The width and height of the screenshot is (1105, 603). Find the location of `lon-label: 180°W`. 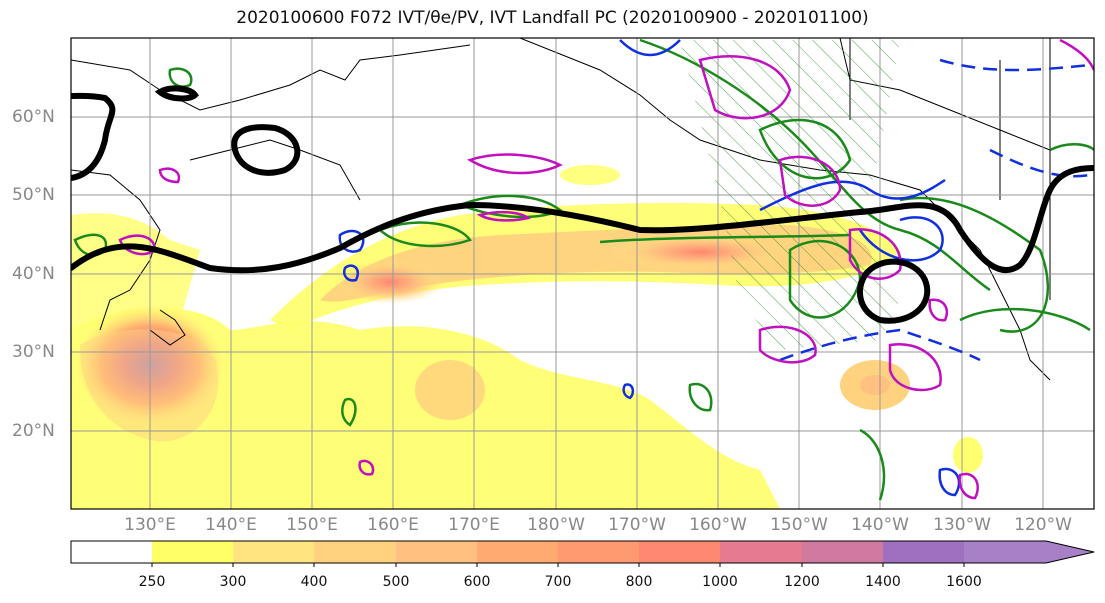

lon-label: 180°W is located at coordinates (556, 525).